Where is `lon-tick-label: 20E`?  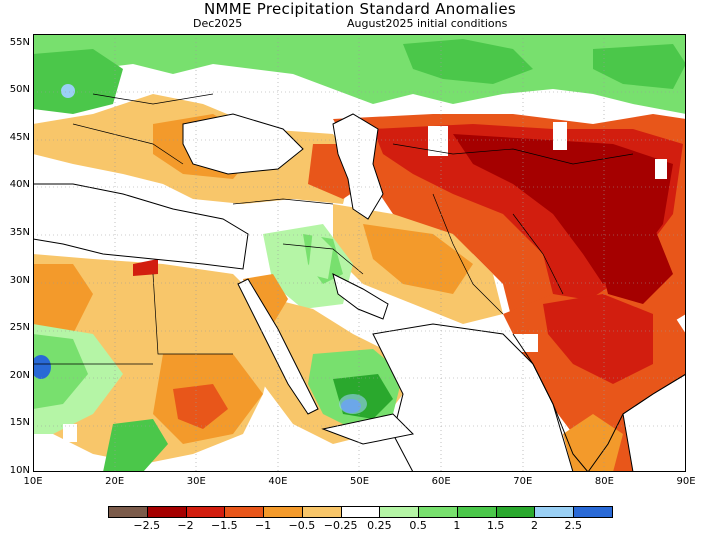 lon-tick-label: 20E is located at coordinates (115, 481).